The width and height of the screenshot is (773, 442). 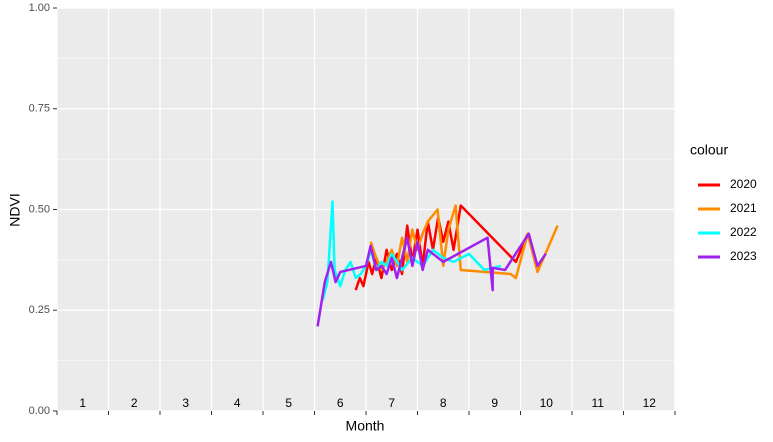 I want to click on y-tick-label: 0.25, so click(x=39, y=310).